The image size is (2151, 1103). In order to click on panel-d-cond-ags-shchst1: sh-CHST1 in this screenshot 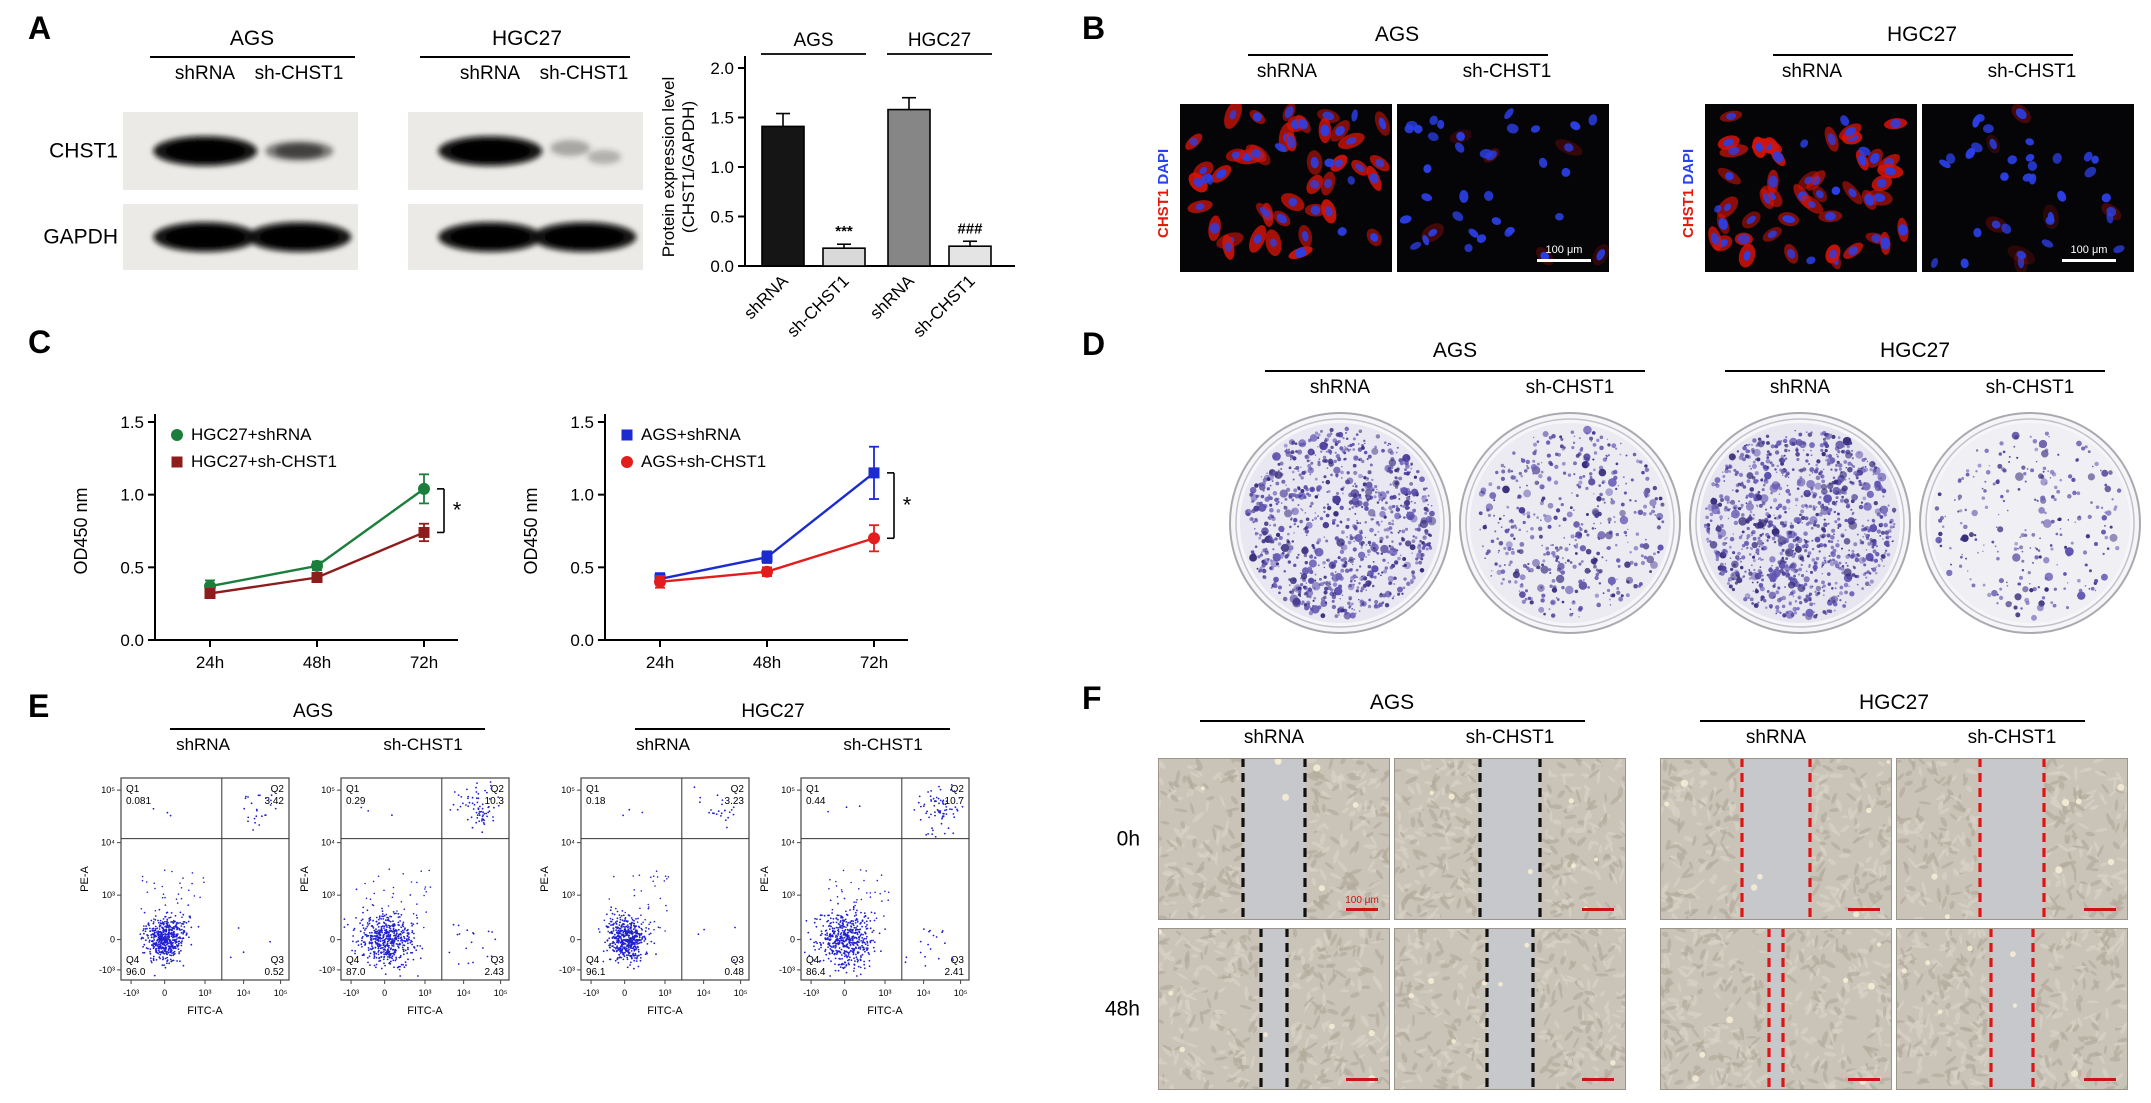, I will do `click(1570, 387)`.